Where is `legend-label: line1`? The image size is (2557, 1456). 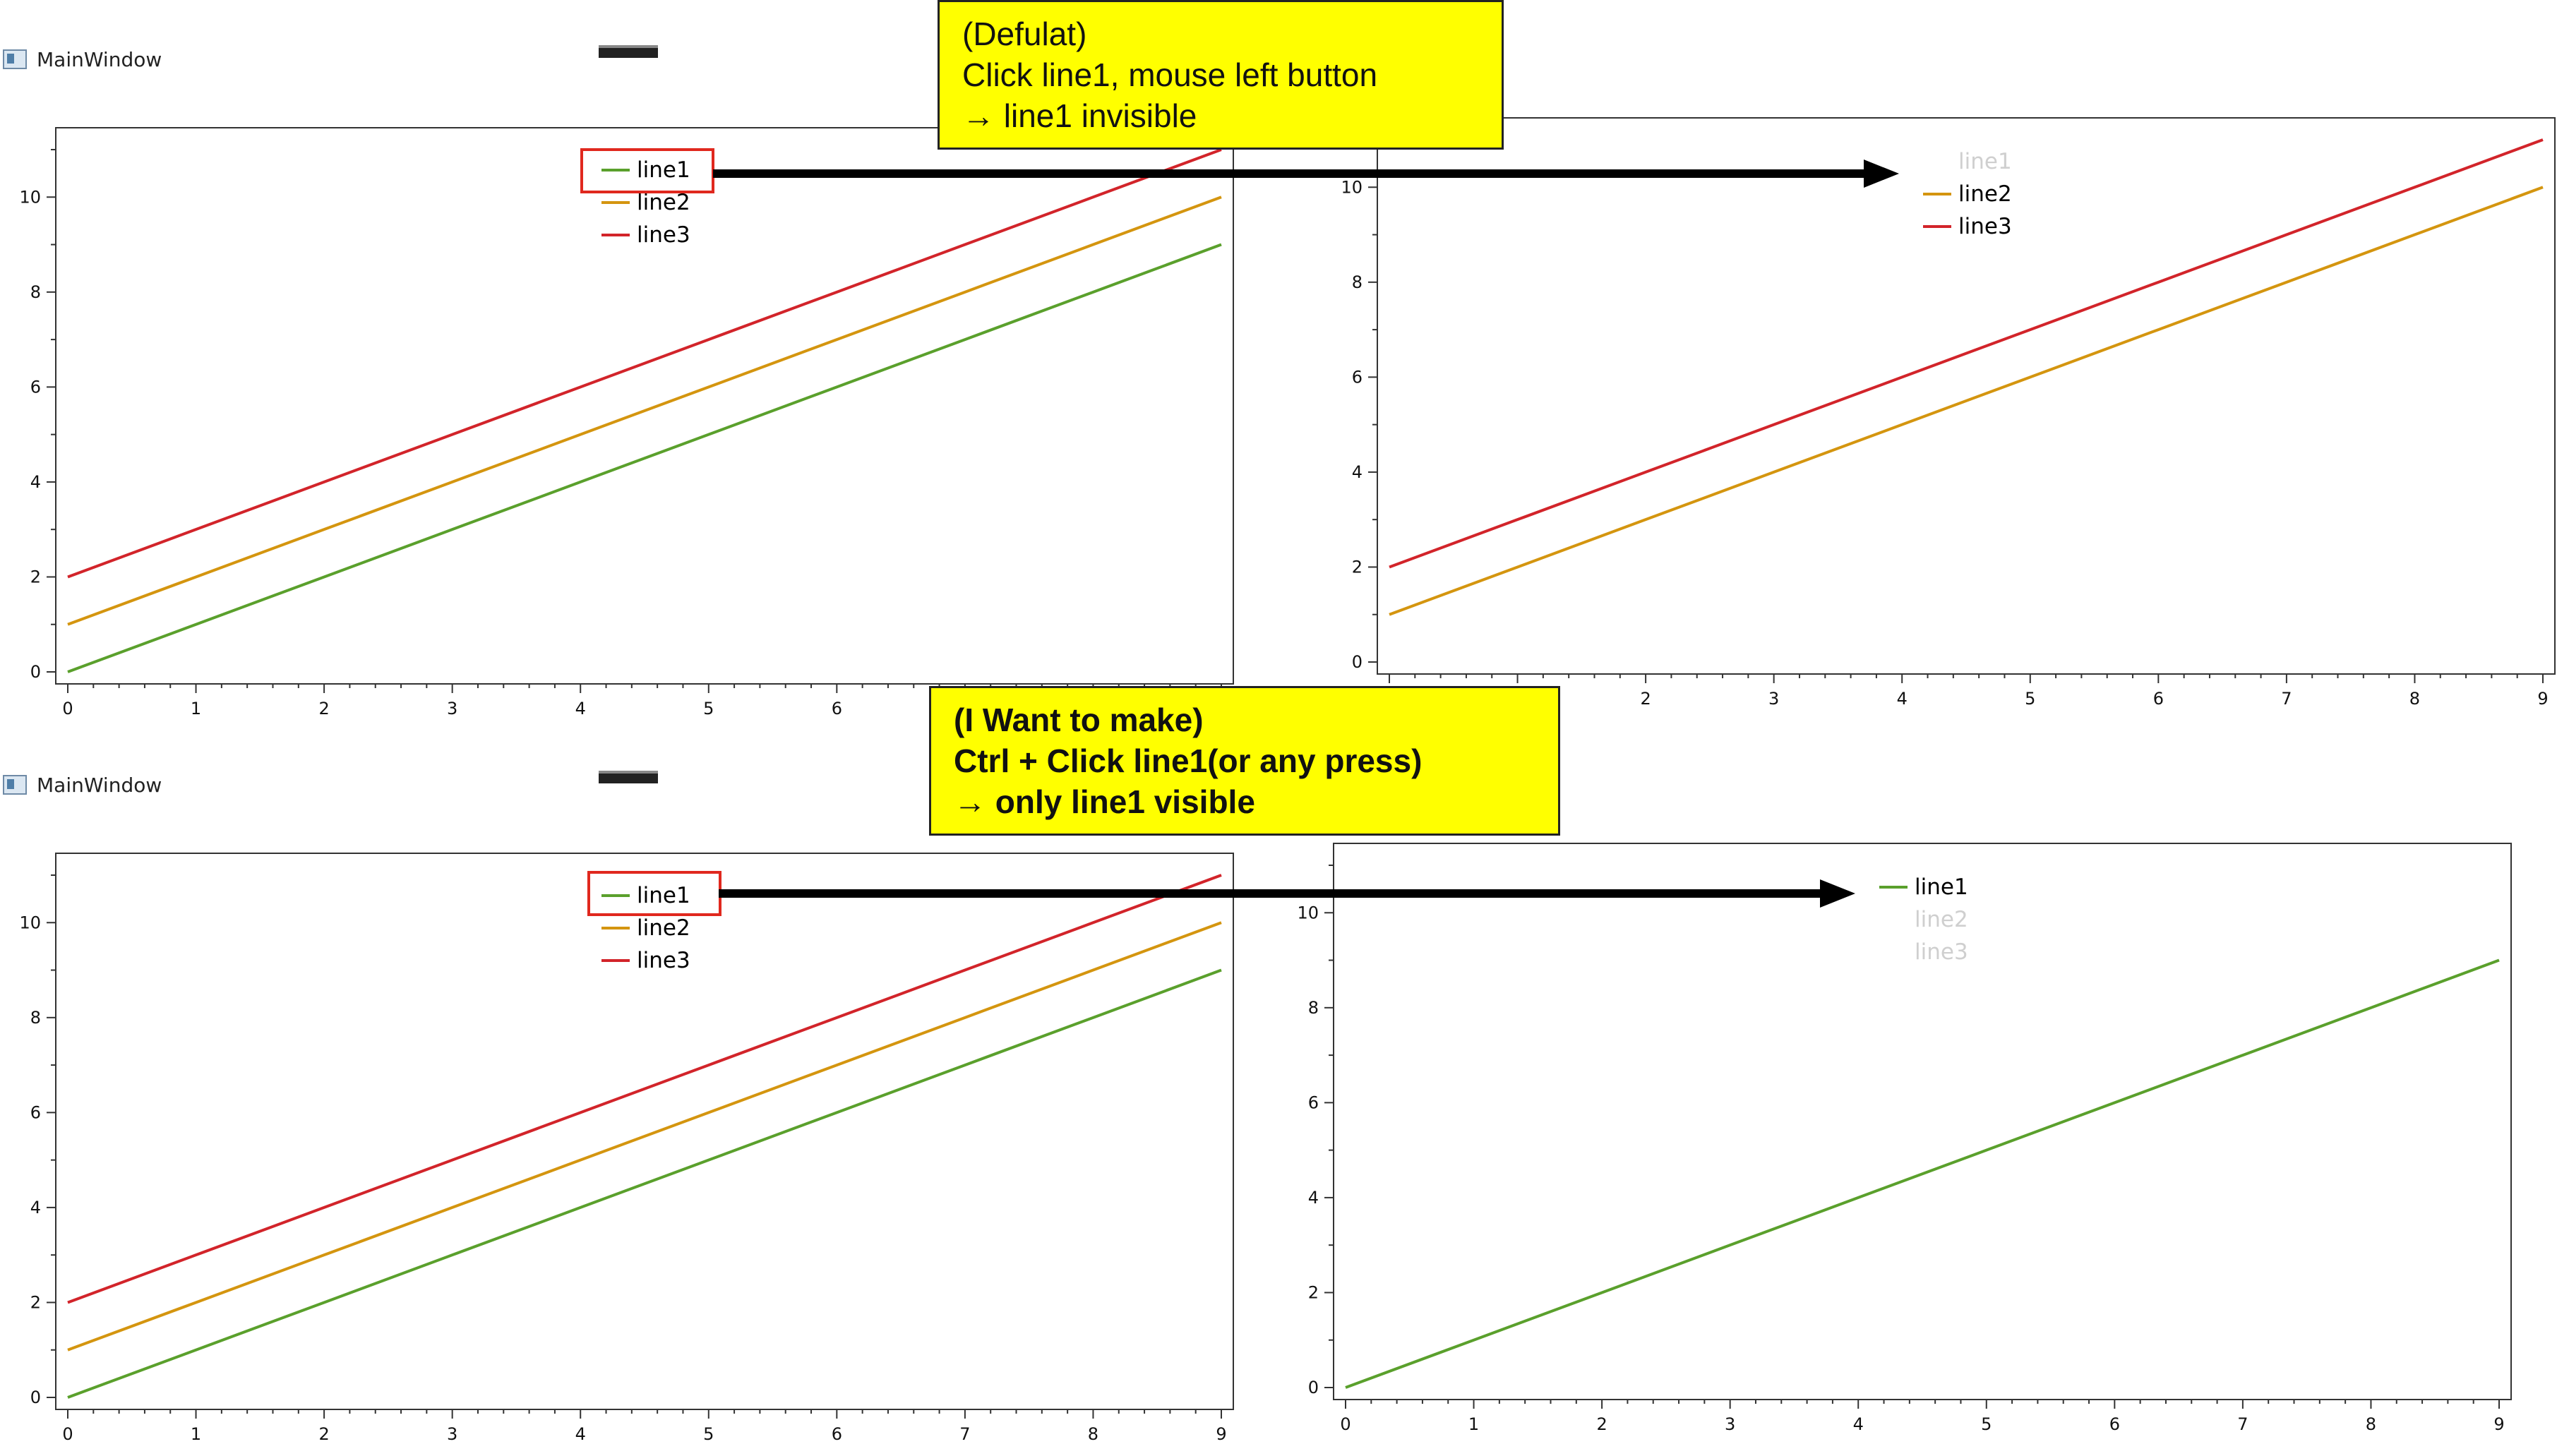 legend-label: line1 is located at coordinates (663, 895).